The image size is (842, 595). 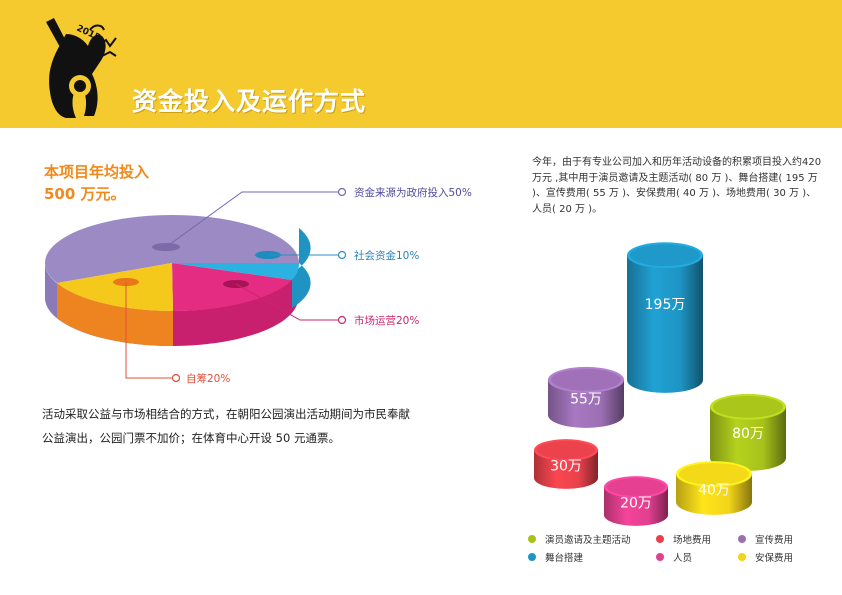 What do you see at coordinates (342, 255) in the screenshot?
I see `leader-social-dot` at bounding box center [342, 255].